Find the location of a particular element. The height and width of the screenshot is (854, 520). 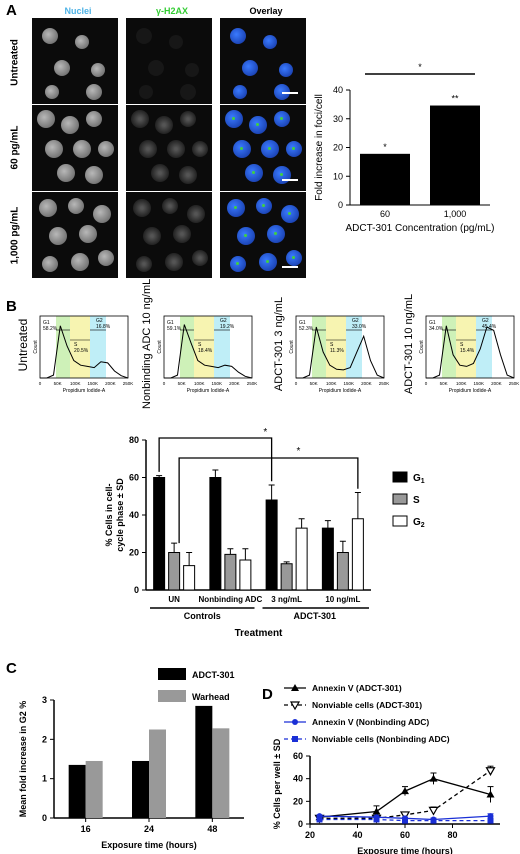

significance-star-2: * is located at coordinates (299, 451).